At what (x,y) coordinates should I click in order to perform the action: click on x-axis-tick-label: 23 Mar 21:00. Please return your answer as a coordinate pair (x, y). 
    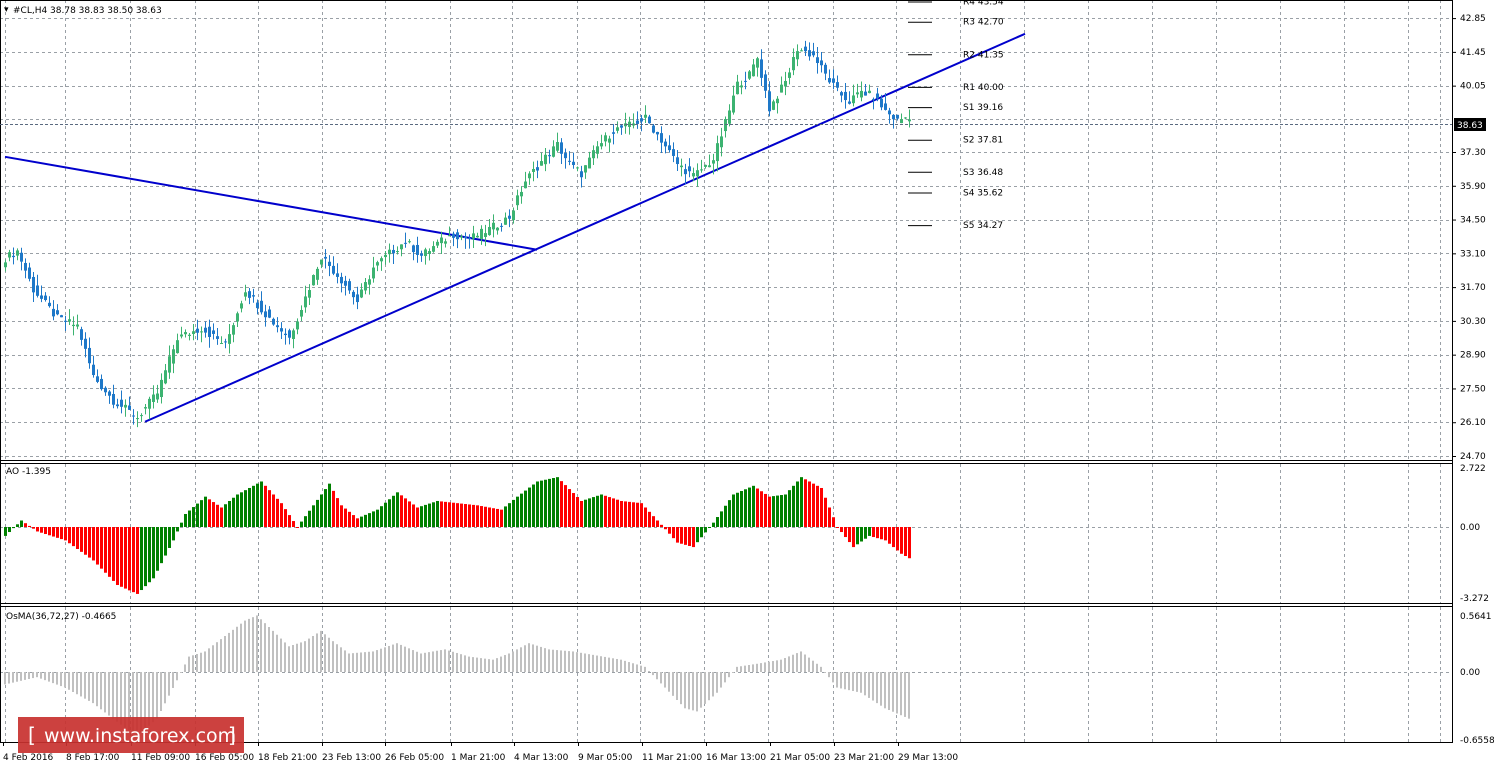
    Looking at the image, I should click on (864, 758).